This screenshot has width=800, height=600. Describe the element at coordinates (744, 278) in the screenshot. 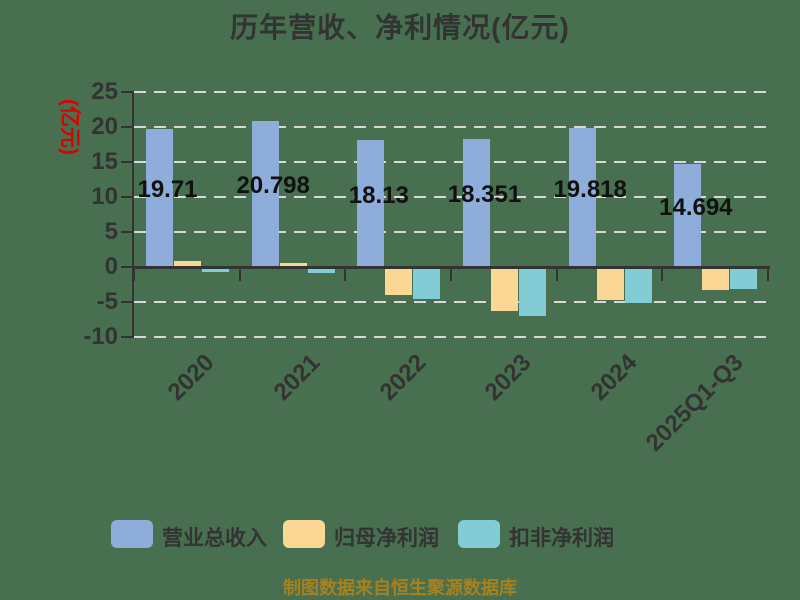

I see `bar-non-gaap-net-profit-2025Q1-Q3` at that location.